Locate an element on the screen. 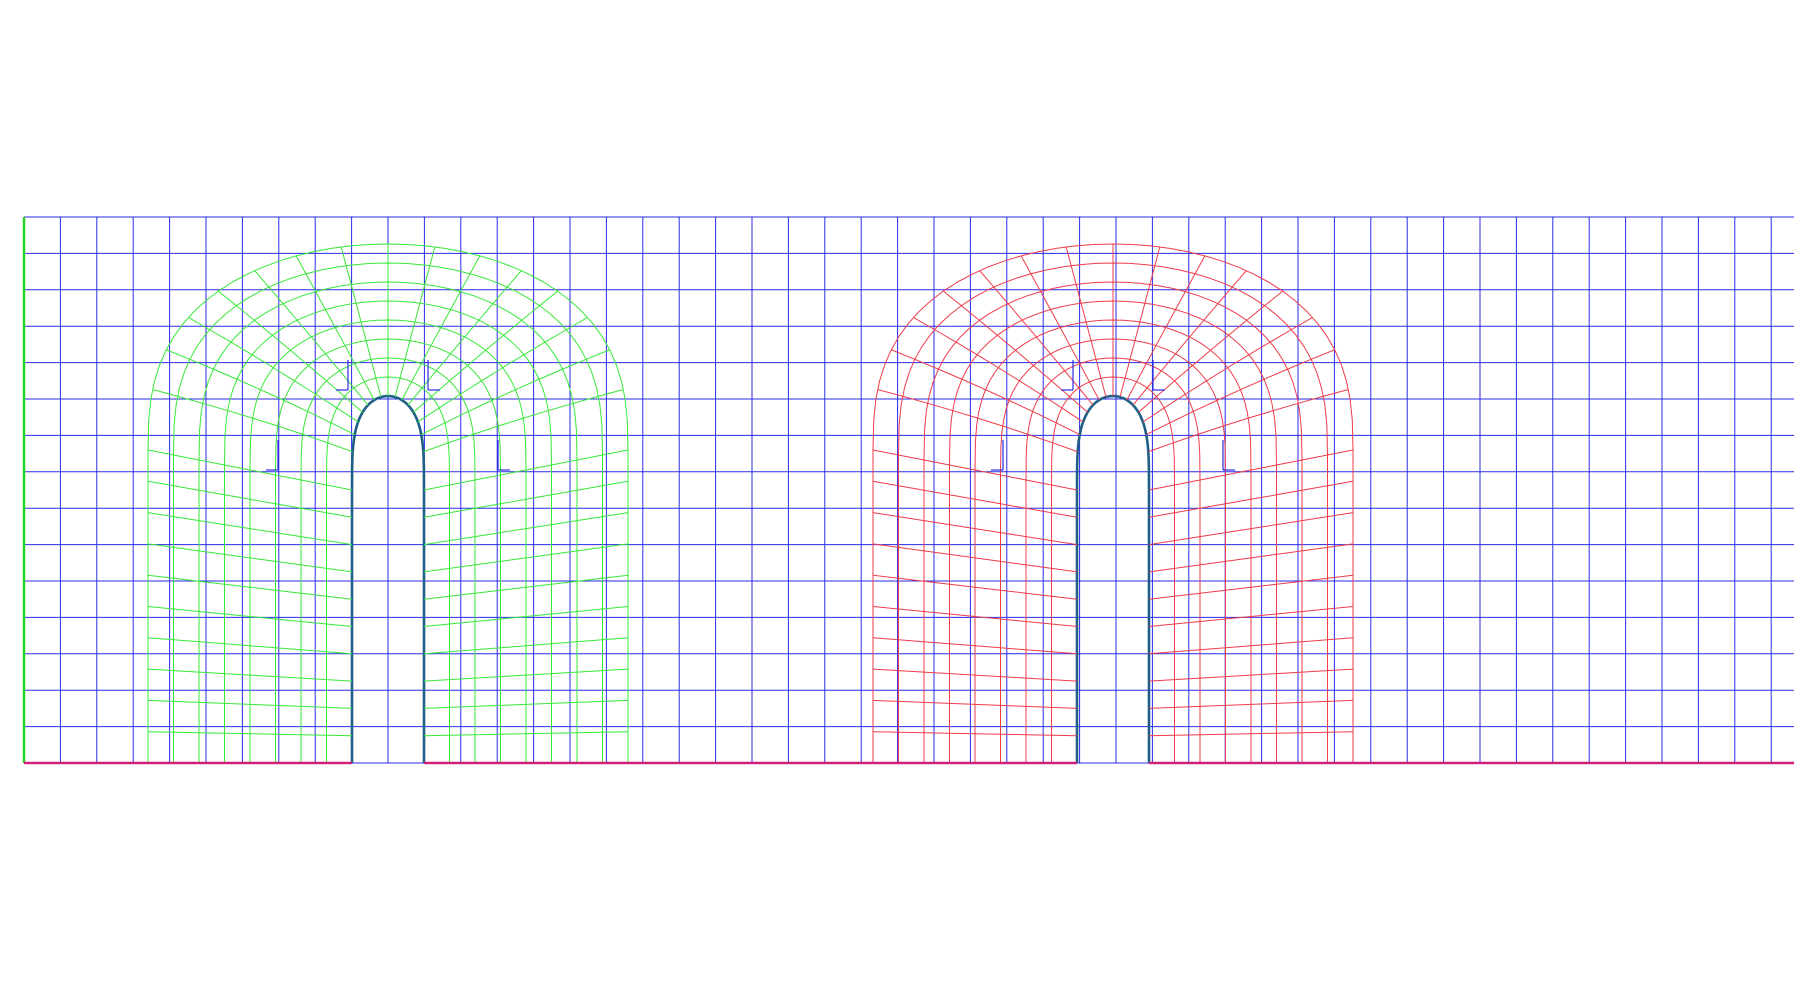 The height and width of the screenshot is (1008, 1794). body-wall is located at coordinates (1113, 578).